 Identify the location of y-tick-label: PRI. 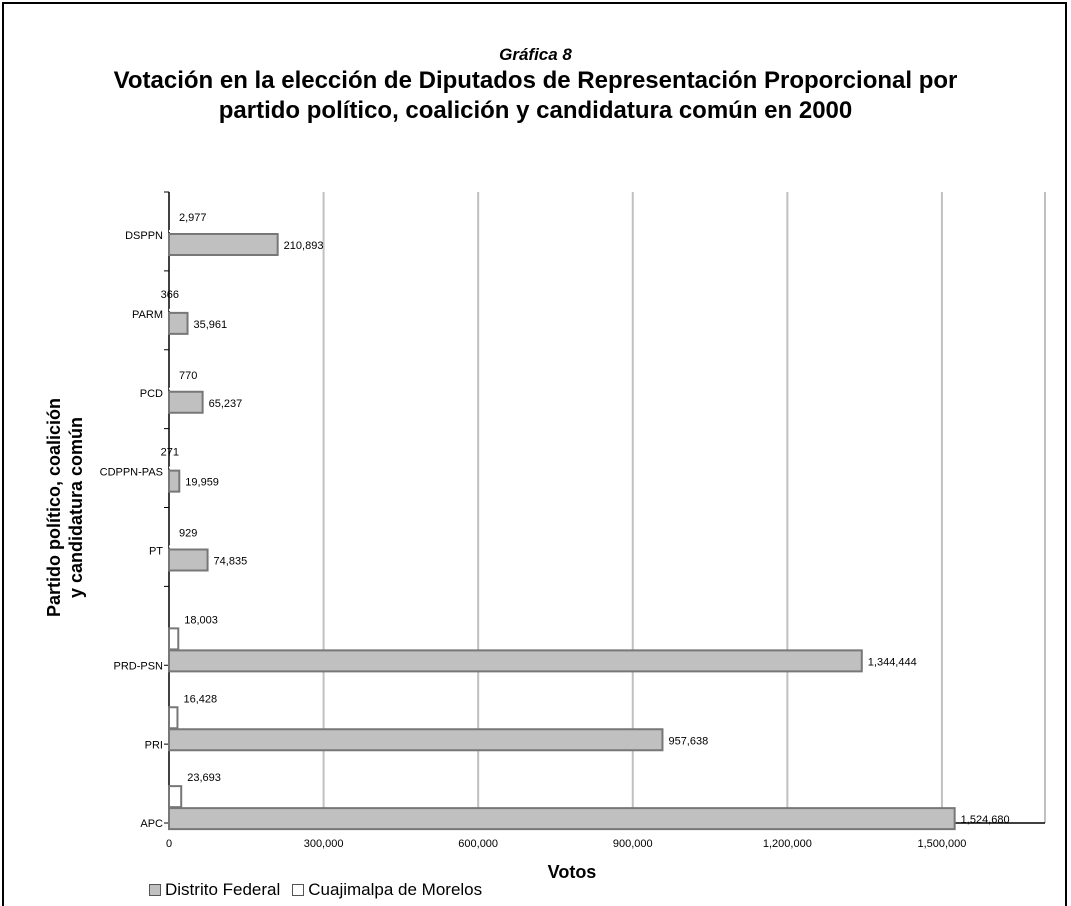
(154, 745).